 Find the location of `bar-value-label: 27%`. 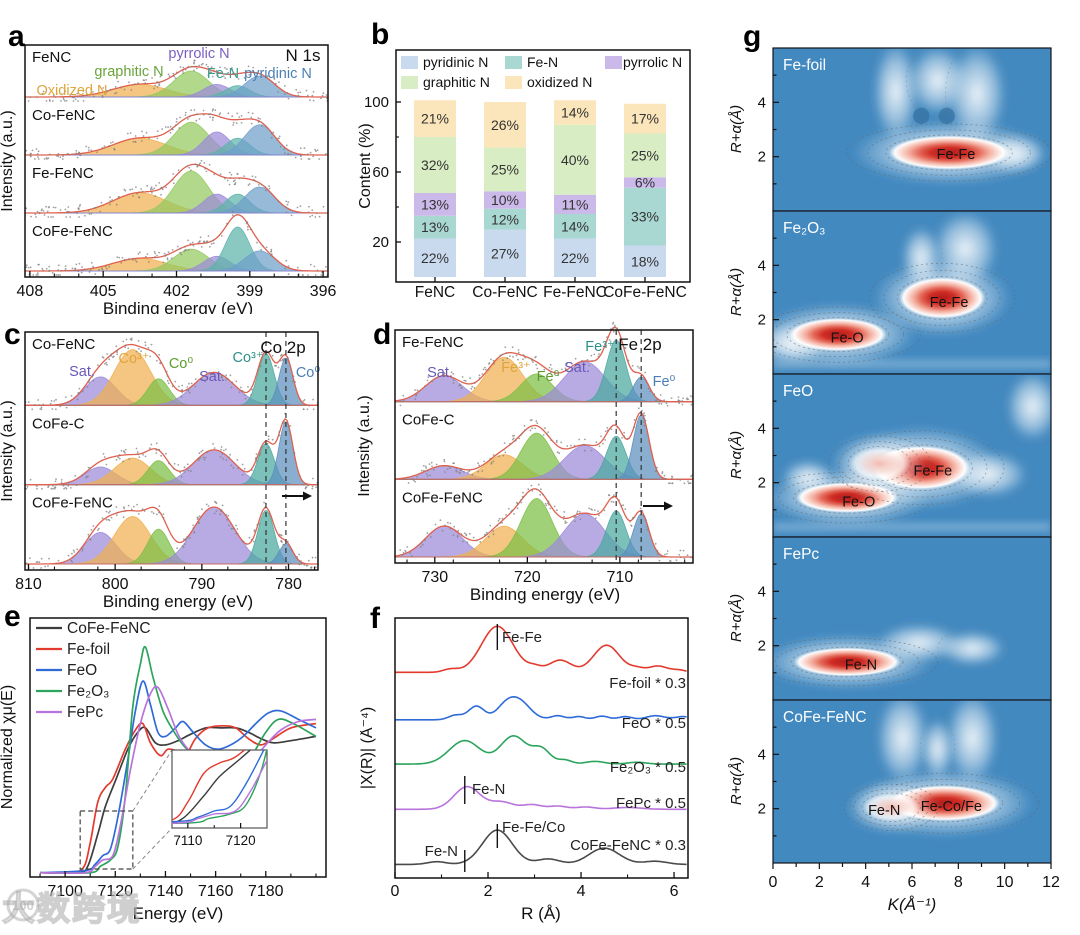

bar-value-label: 27% is located at coordinates (505, 253).